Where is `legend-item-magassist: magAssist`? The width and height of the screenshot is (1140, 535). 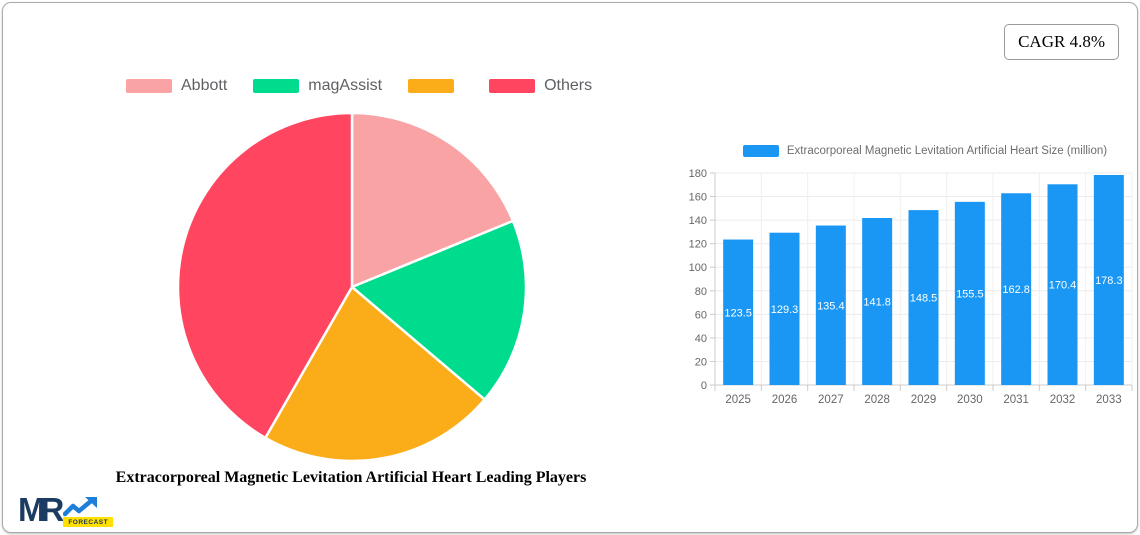 legend-item-magassist: magAssist is located at coordinates (317, 86).